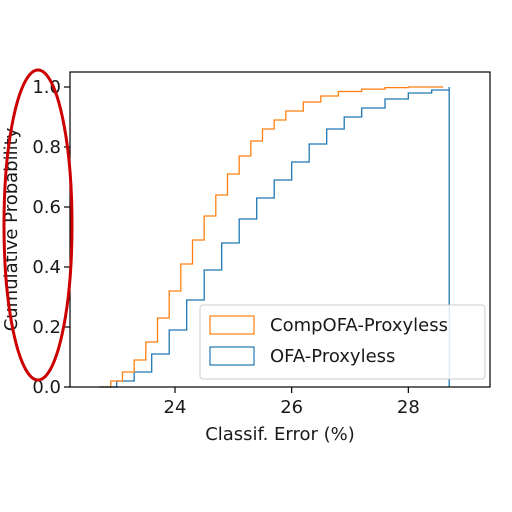 Image resolution: width=512 pixels, height=512 pixels. I want to click on legend-swatch-compofa, so click(232, 325).